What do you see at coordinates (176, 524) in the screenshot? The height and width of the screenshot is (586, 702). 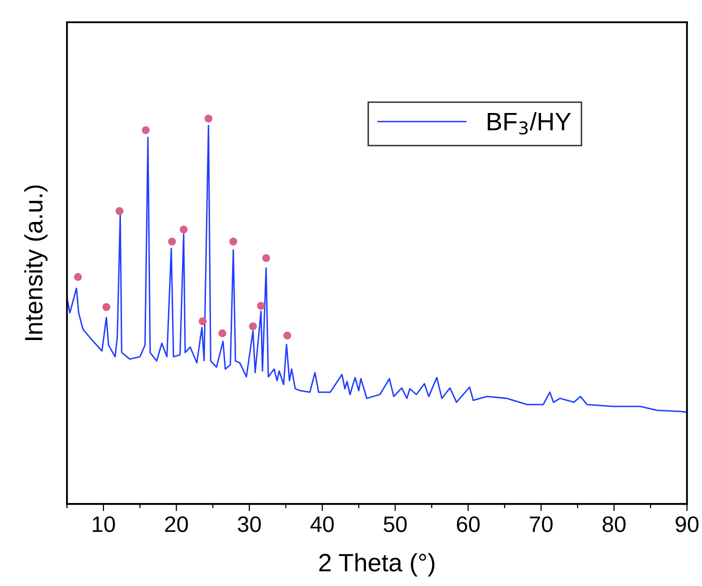 I see `x-tick-label: 20` at bounding box center [176, 524].